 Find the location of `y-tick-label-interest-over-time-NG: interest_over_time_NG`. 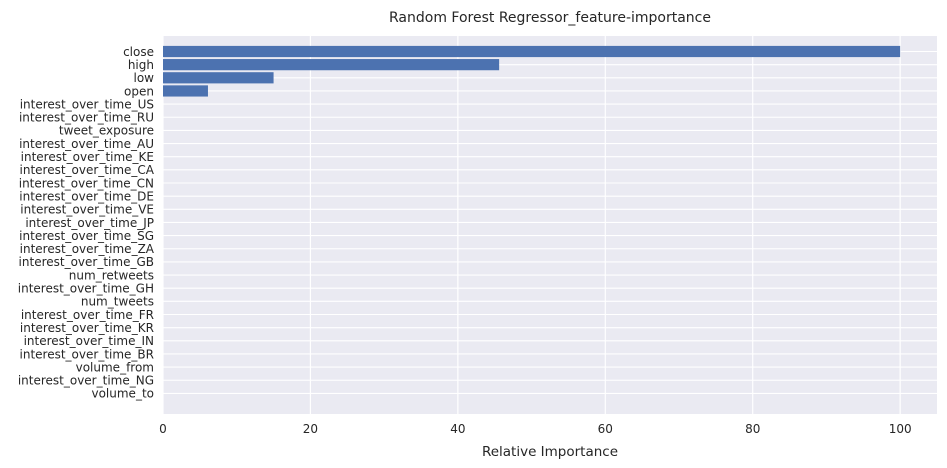

y-tick-label-interest-over-time-NG: interest_over_time_NG is located at coordinates (86, 381).